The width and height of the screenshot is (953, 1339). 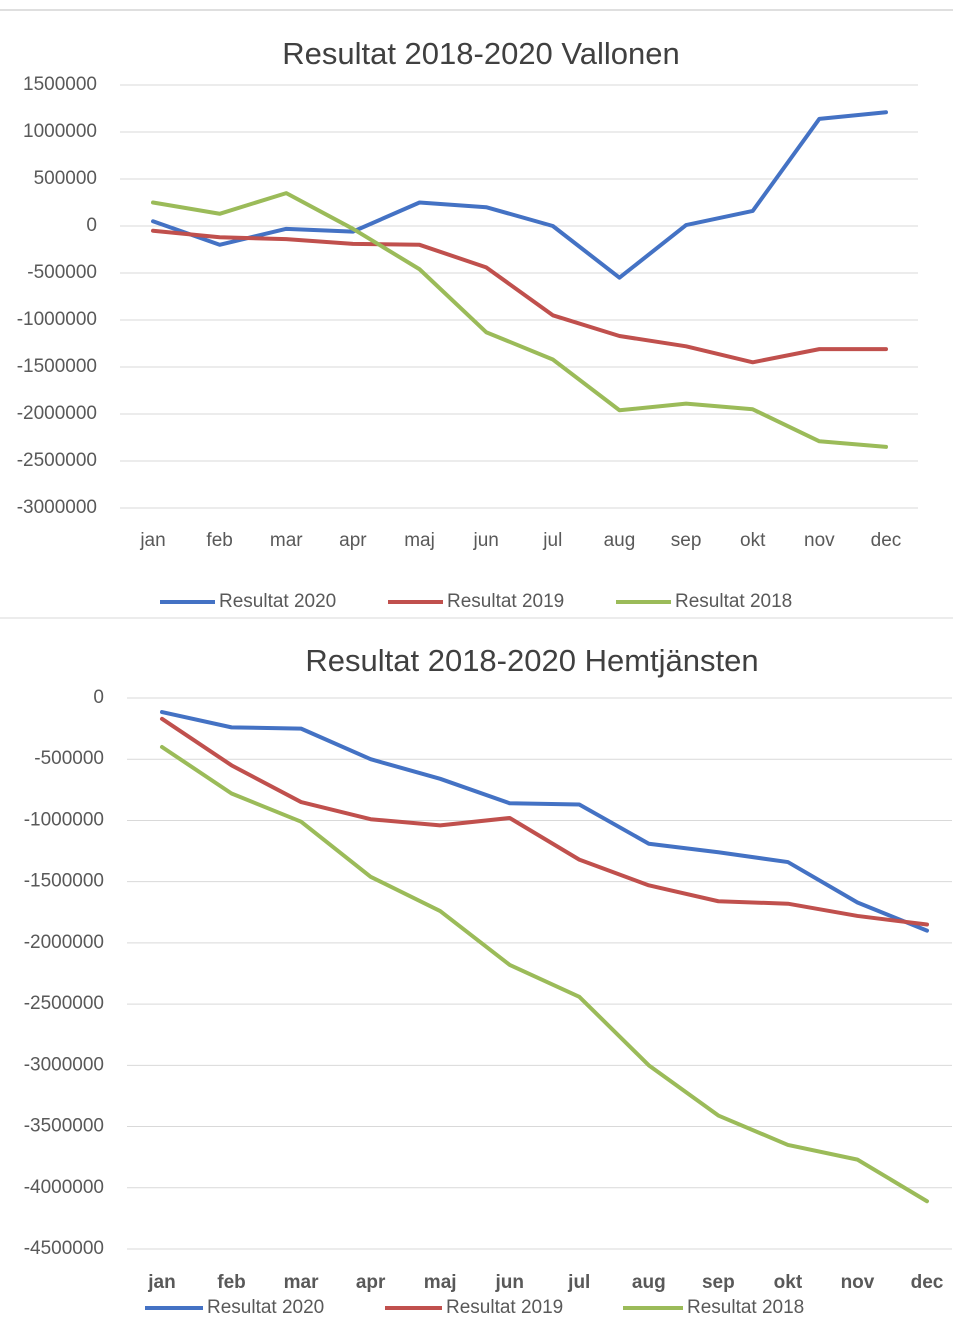 I want to click on y-tick-label: 1000000, so click(x=60, y=131).